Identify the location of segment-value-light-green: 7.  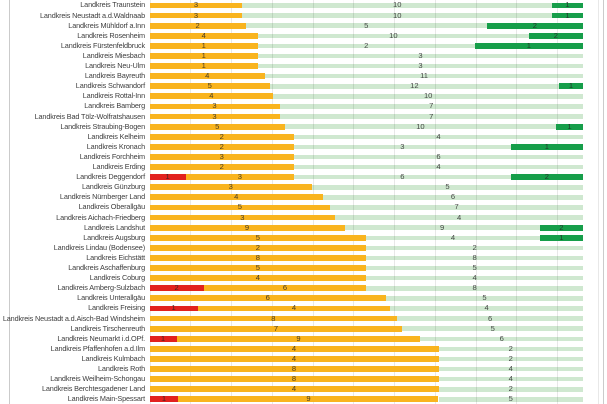
(456, 207).